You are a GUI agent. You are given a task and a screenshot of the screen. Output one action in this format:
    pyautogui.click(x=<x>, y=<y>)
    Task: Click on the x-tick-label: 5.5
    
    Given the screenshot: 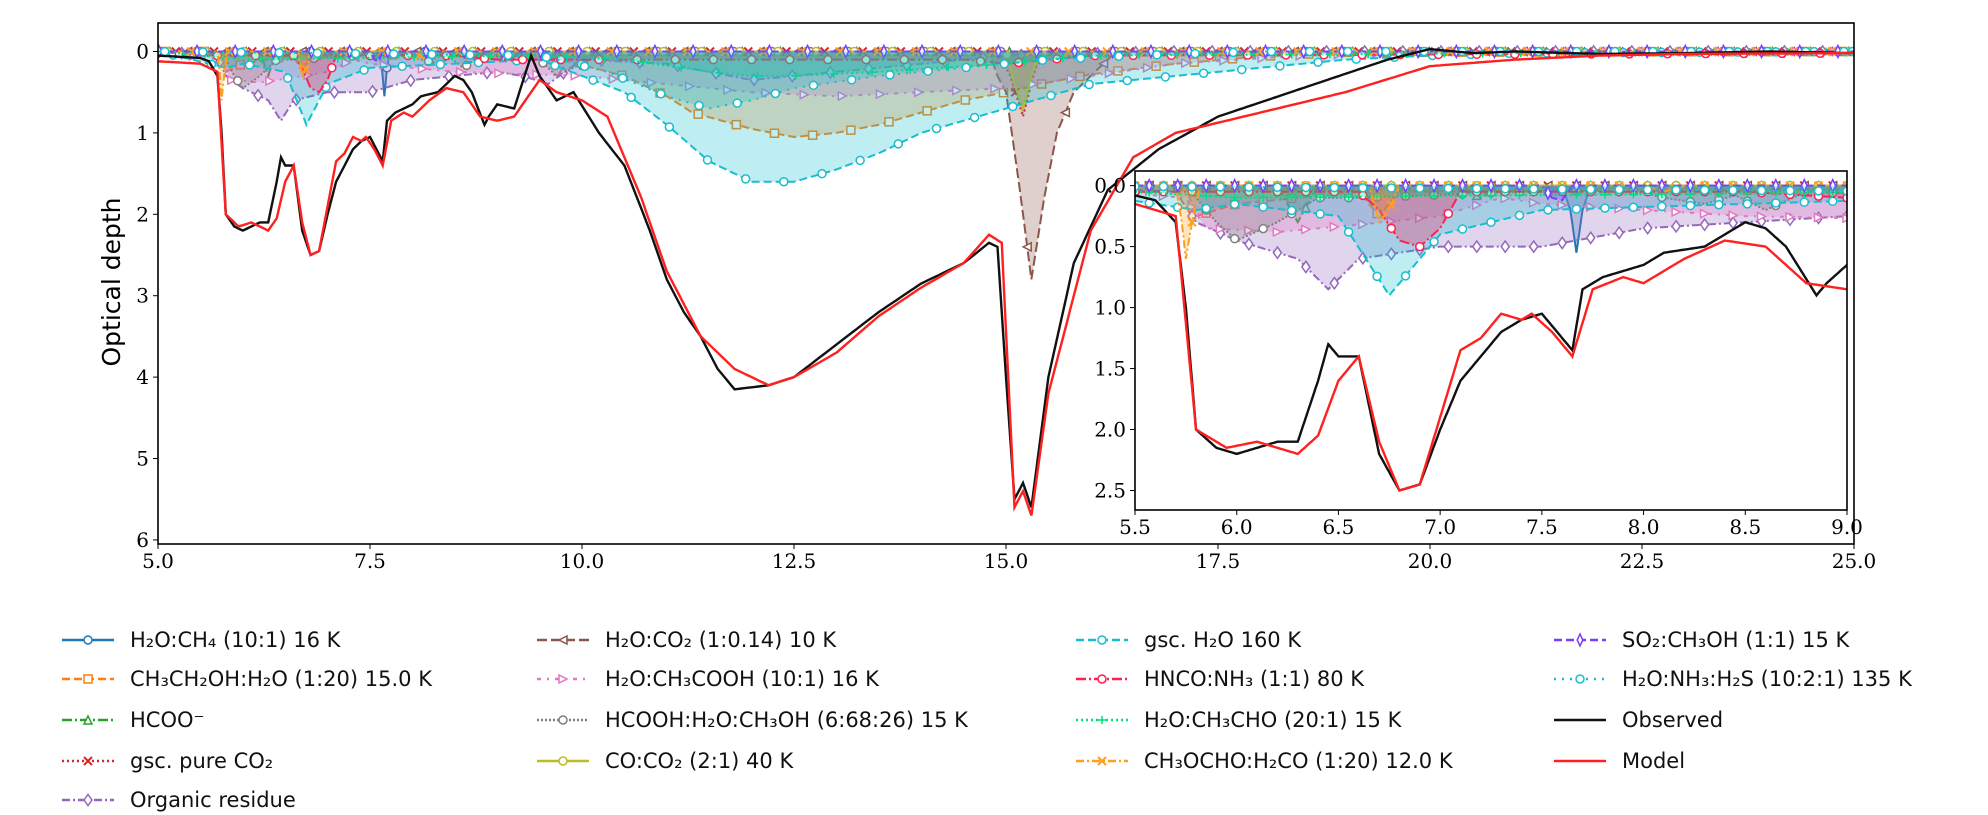 What is the action you would take?
    pyautogui.click(x=1135, y=527)
    